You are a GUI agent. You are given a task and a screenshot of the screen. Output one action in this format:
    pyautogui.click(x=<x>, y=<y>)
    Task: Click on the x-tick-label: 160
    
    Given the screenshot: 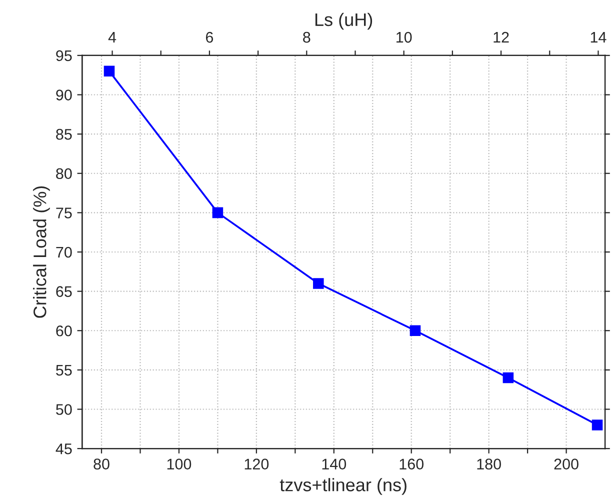 What is the action you would take?
    pyautogui.click(x=412, y=464)
    